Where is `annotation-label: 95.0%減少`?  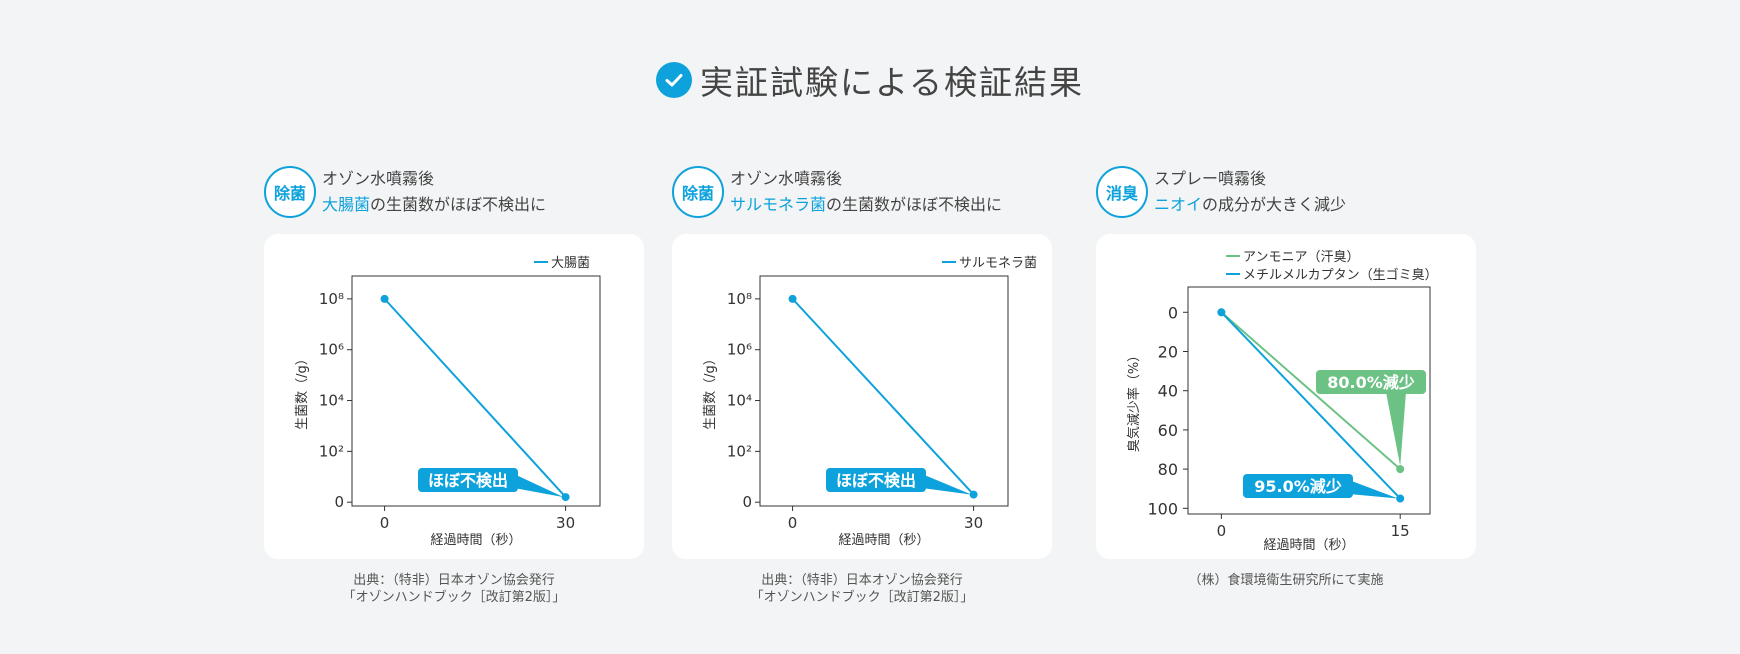 annotation-label: 95.0%減少 is located at coordinates (1298, 486).